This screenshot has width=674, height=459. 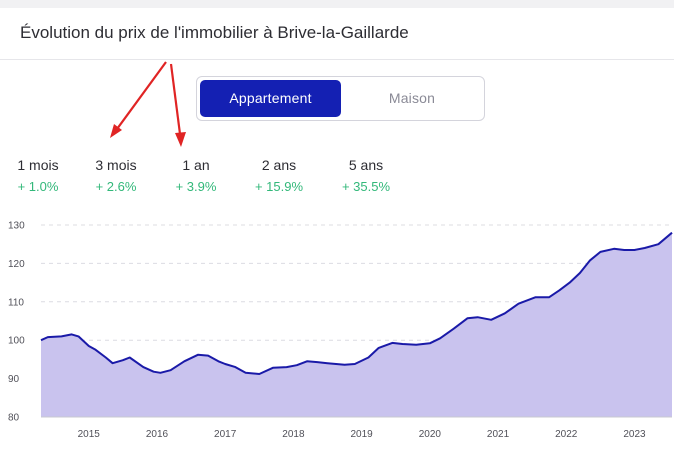 What do you see at coordinates (116, 165) in the screenshot?
I see `period-label: 3 mois` at bounding box center [116, 165].